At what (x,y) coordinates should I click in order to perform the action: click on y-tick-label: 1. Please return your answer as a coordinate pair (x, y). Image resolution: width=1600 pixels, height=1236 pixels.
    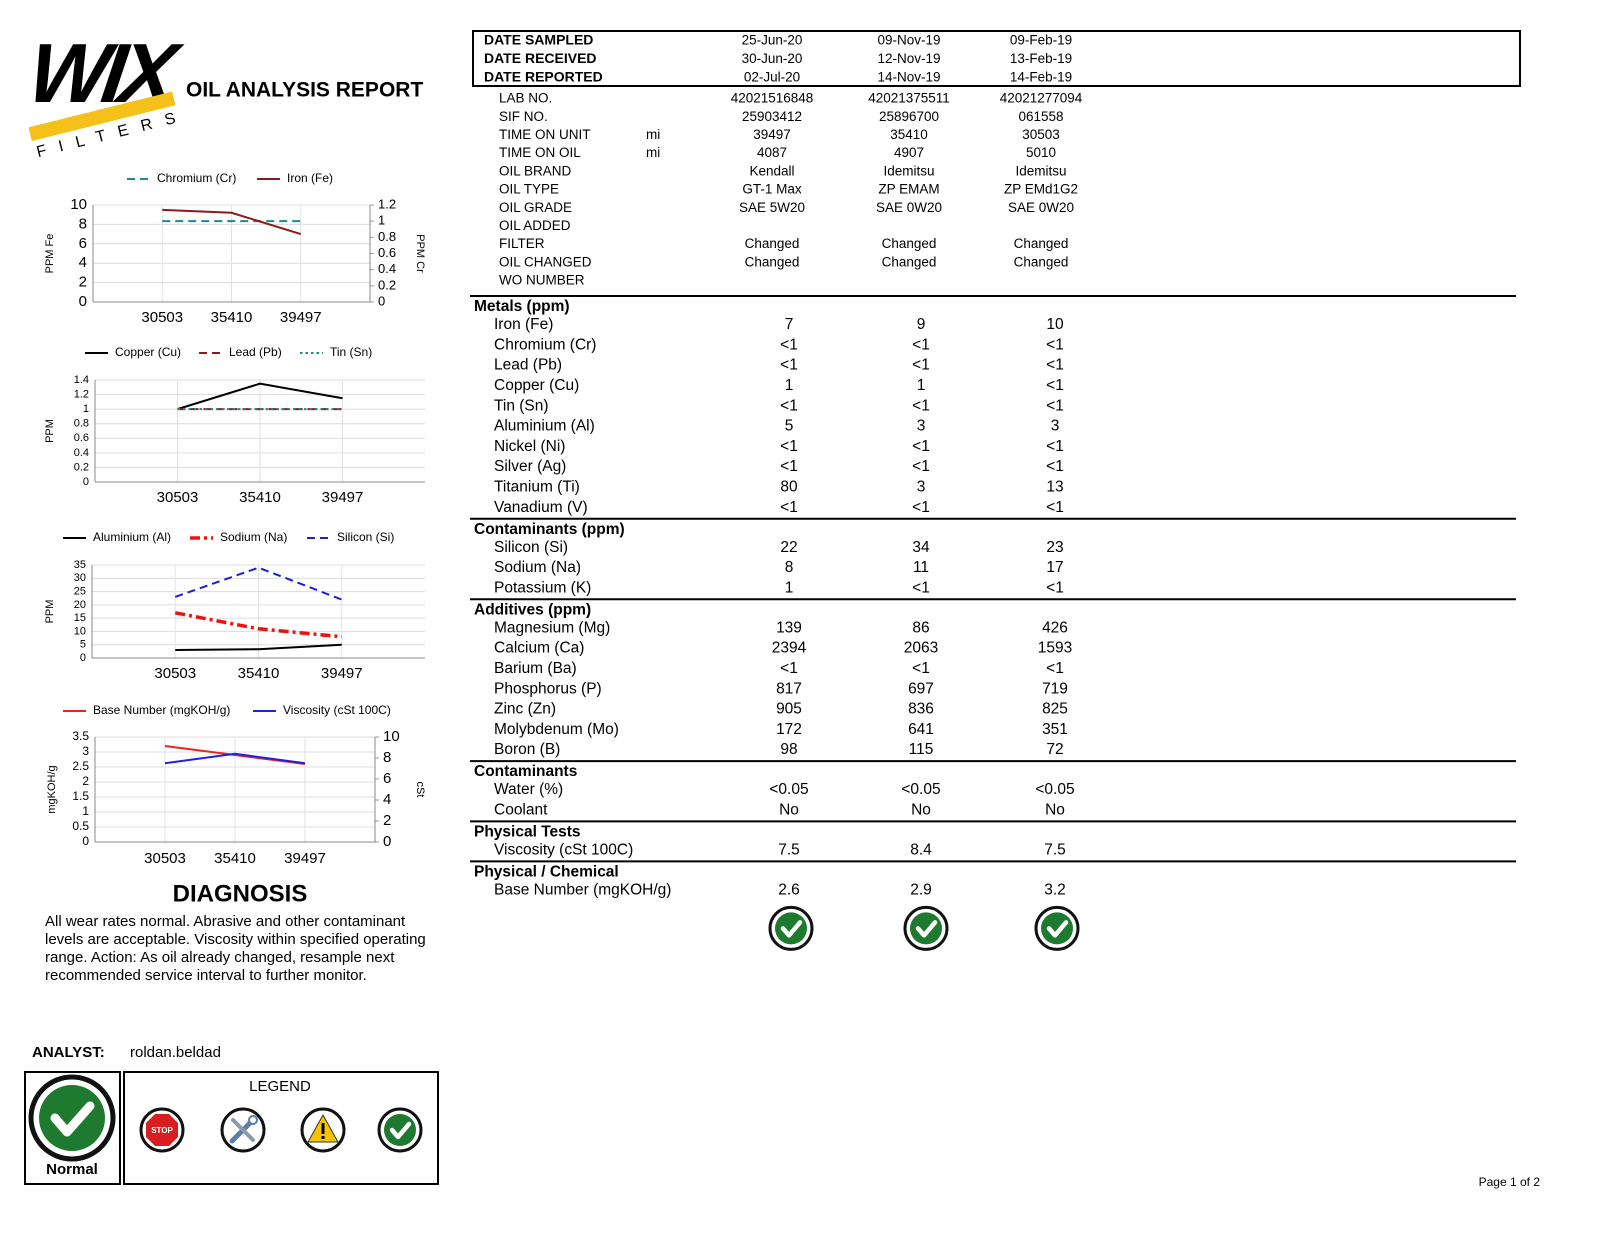
    Looking at the image, I should click on (86, 409).